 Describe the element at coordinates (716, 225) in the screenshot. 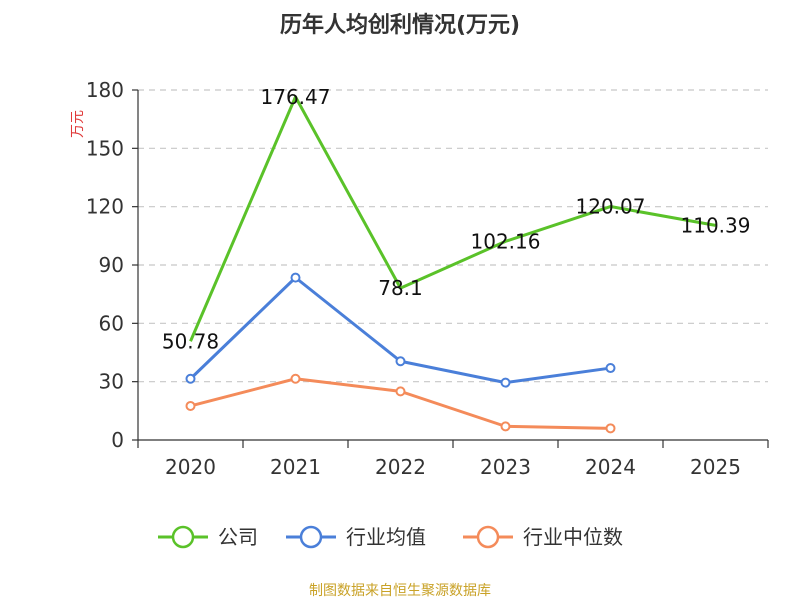

I see `data-label: 110.39` at that location.